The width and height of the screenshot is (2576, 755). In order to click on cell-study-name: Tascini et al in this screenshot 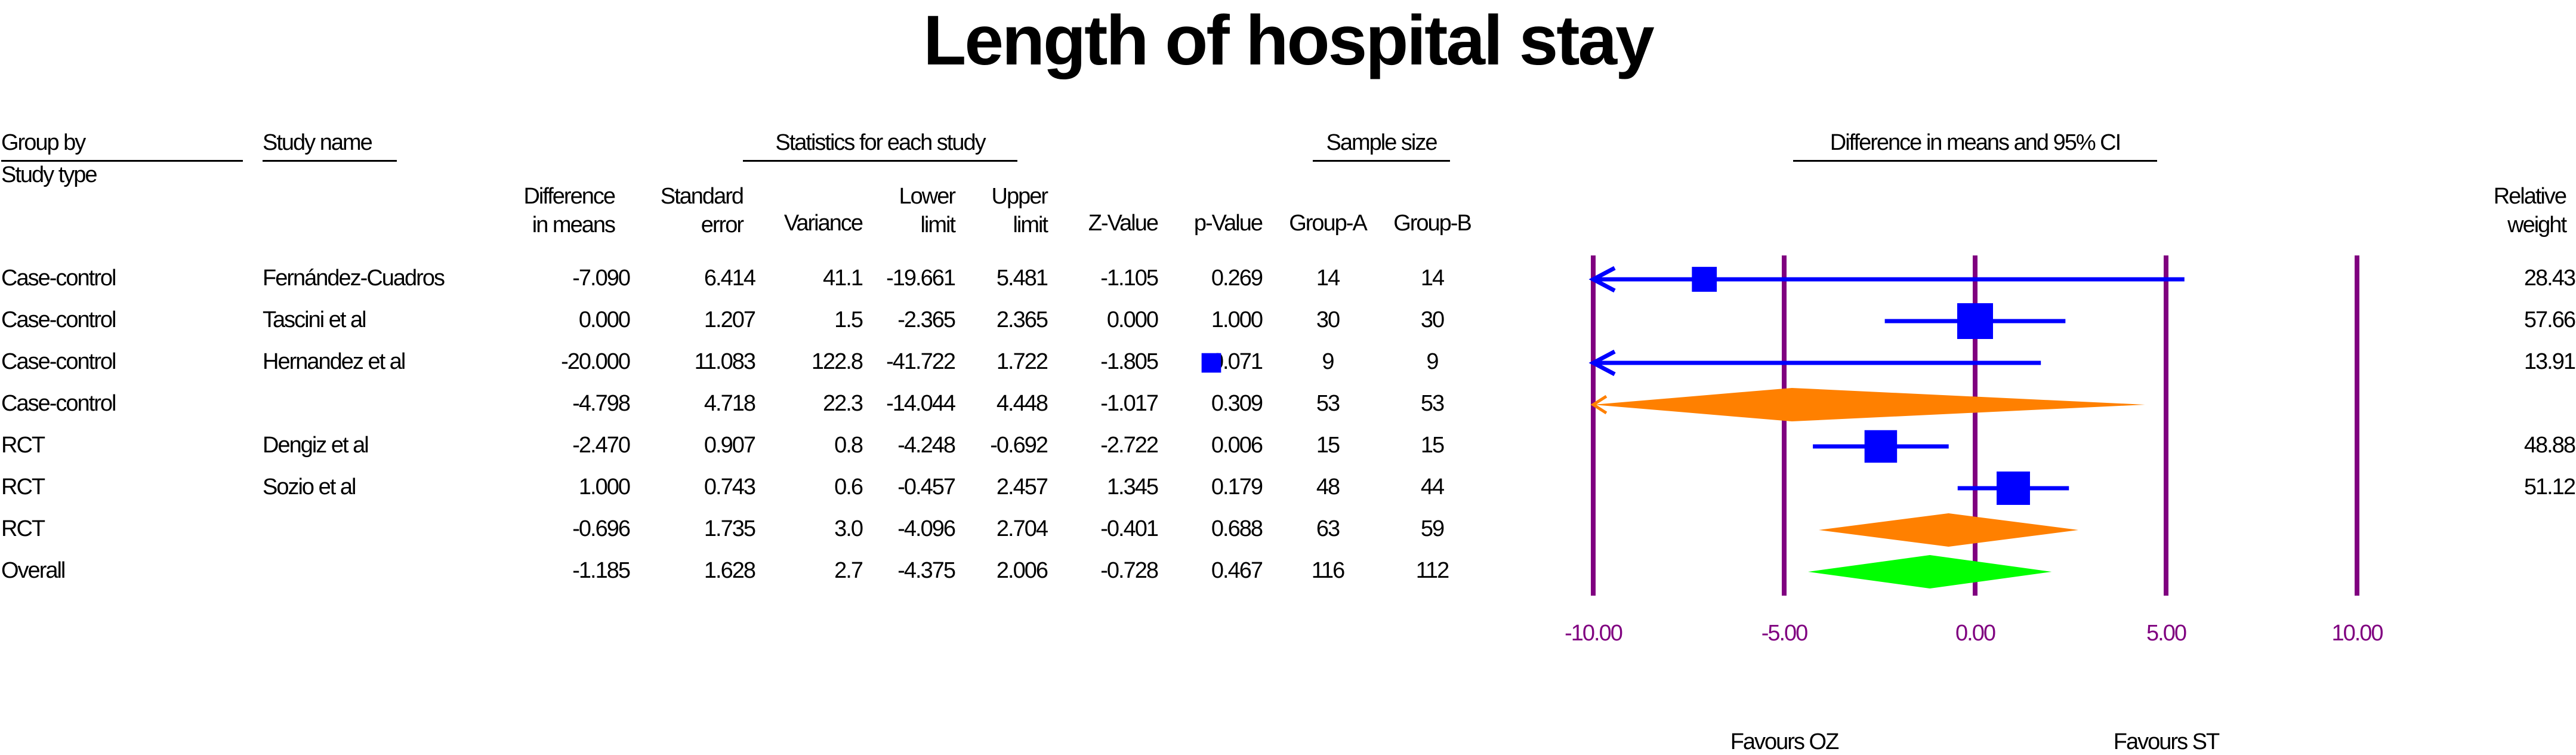, I will do `click(315, 319)`.